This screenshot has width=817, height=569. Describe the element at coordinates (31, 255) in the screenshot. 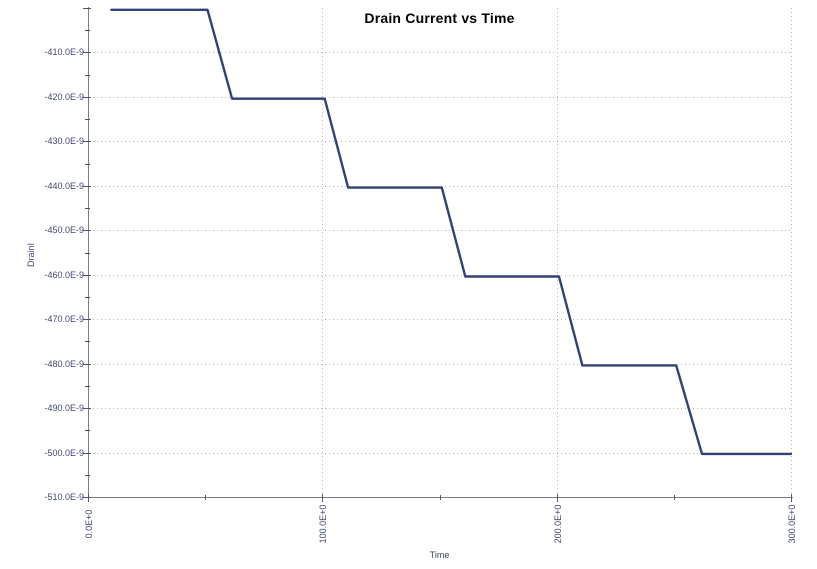

I see `y-axis-title: DrainI` at that location.